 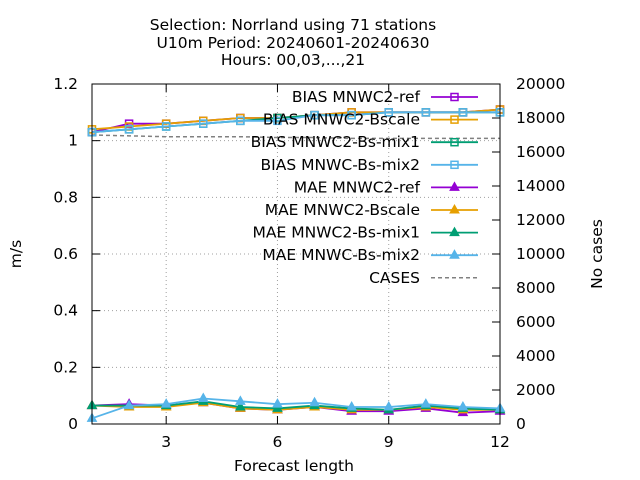 What do you see at coordinates (535, 288) in the screenshot?
I see `y2-tick-label: 8000` at bounding box center [535, 288].